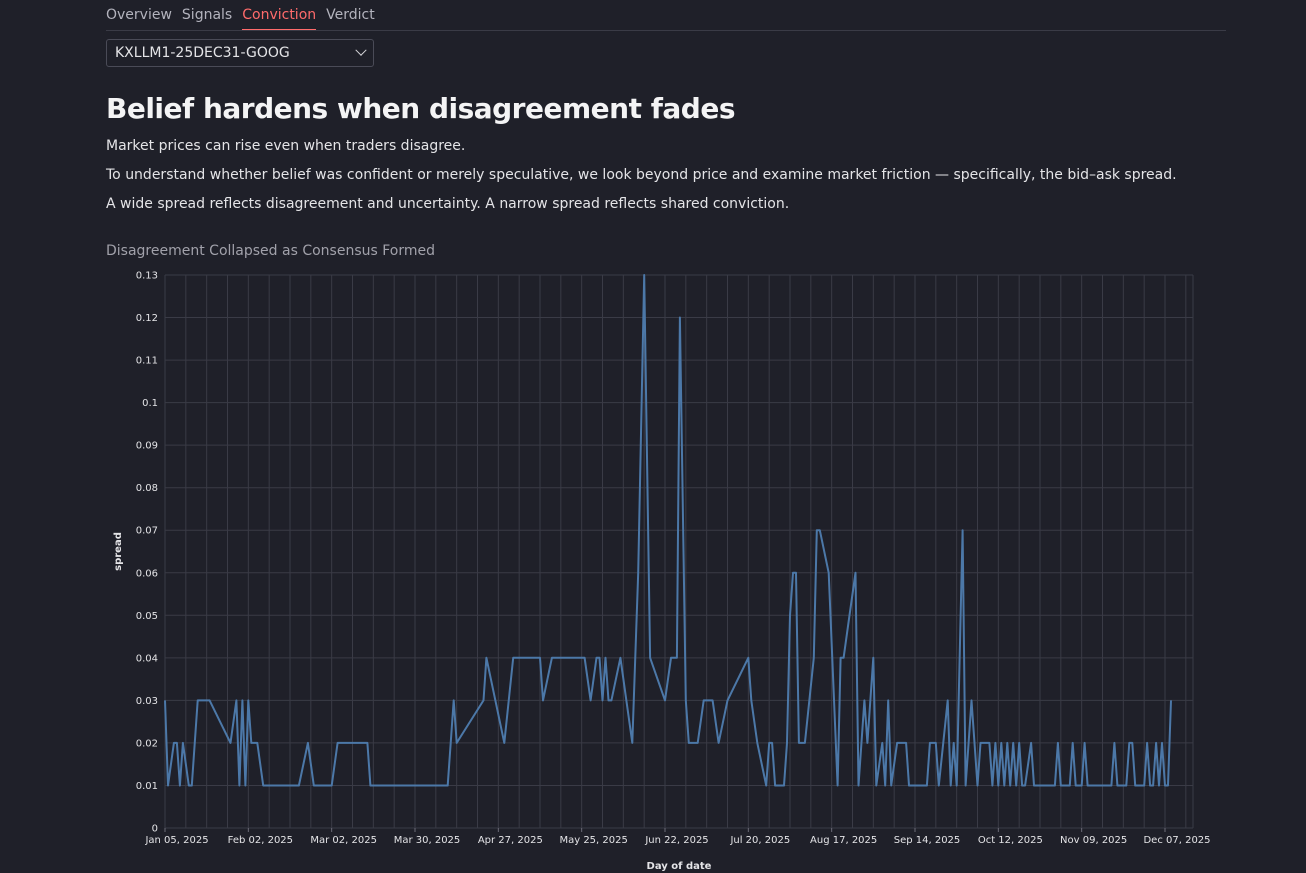 The image size is (1306, 873). Describe the element at coordinates (176, 840) in the screenshot. I see `x-tick-label: Jan 05, 2025` at that location.